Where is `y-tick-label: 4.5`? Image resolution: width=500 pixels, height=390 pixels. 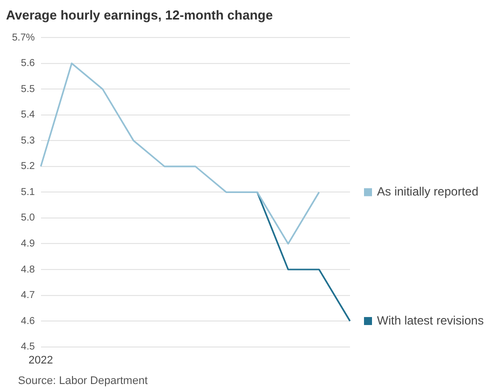
y-tick-label: 4.5 is located at coordinates (28, 347).